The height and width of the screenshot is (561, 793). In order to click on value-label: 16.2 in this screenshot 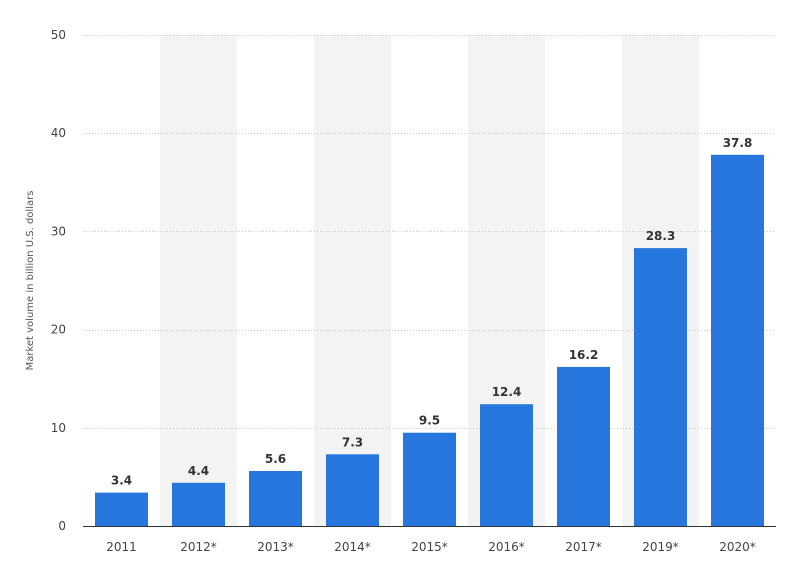, I will do `click(584, 355)`.